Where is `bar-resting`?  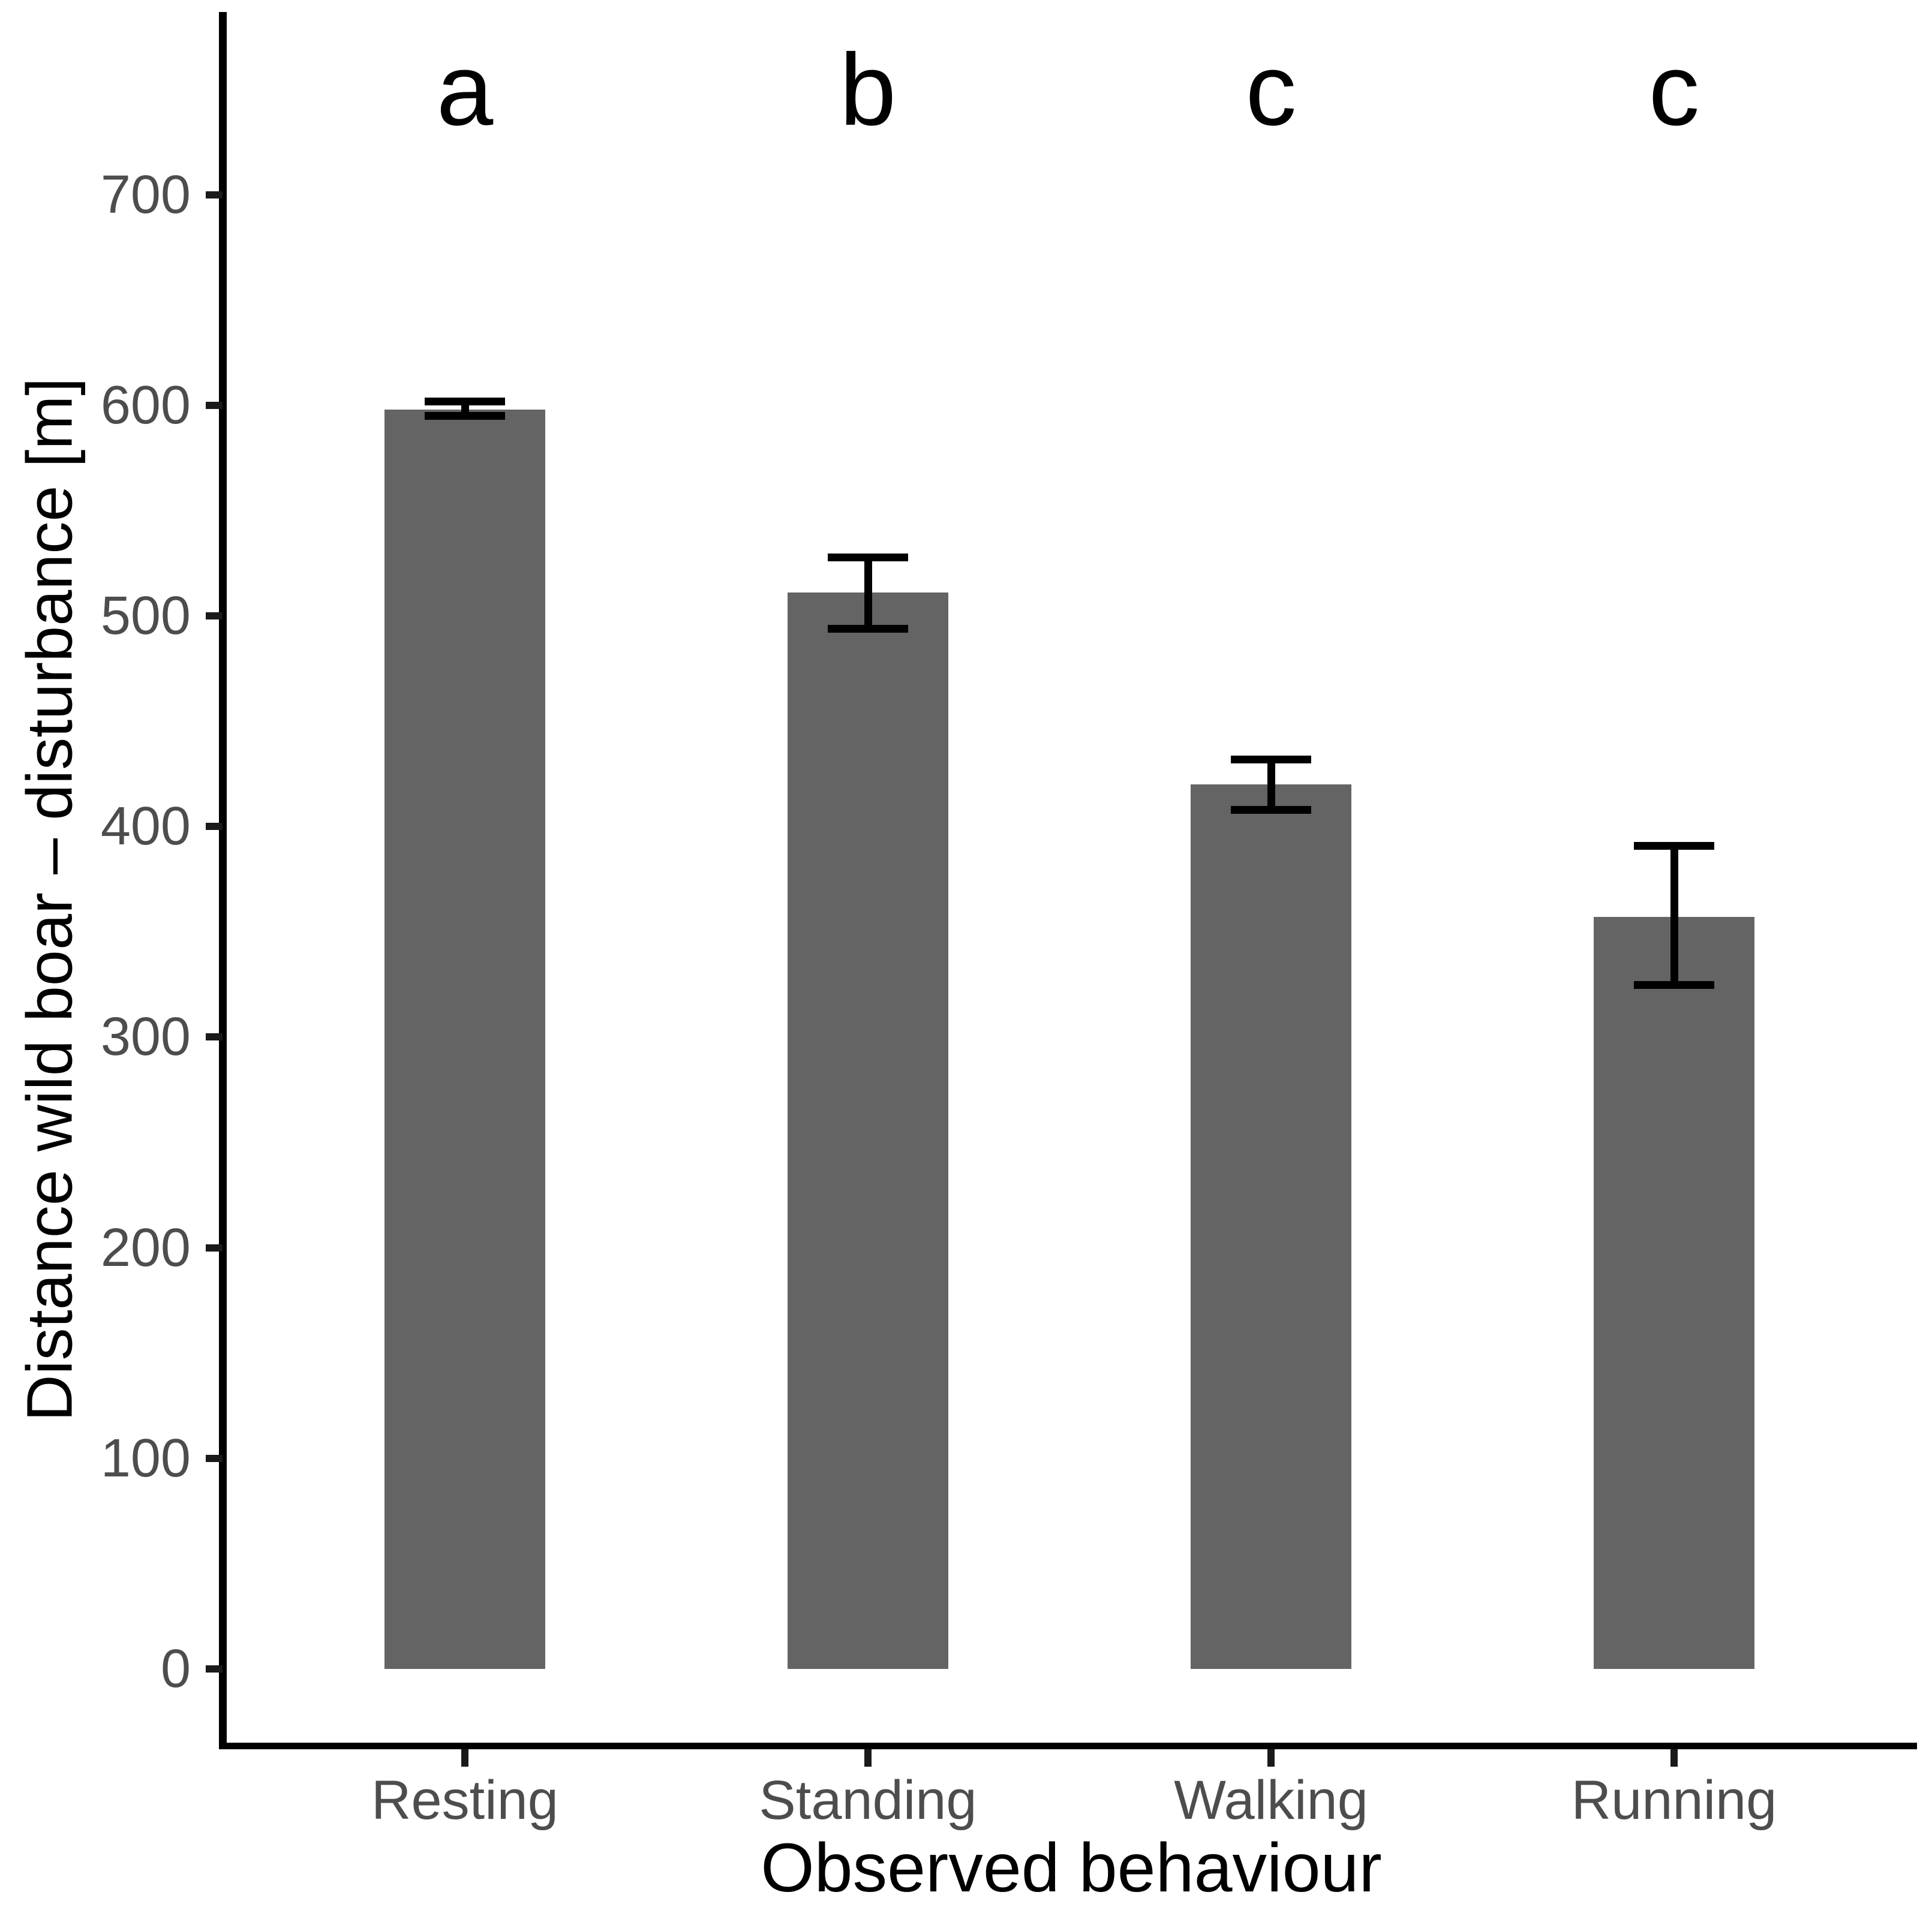 bar-resting is located at coordinates (464, 1039).